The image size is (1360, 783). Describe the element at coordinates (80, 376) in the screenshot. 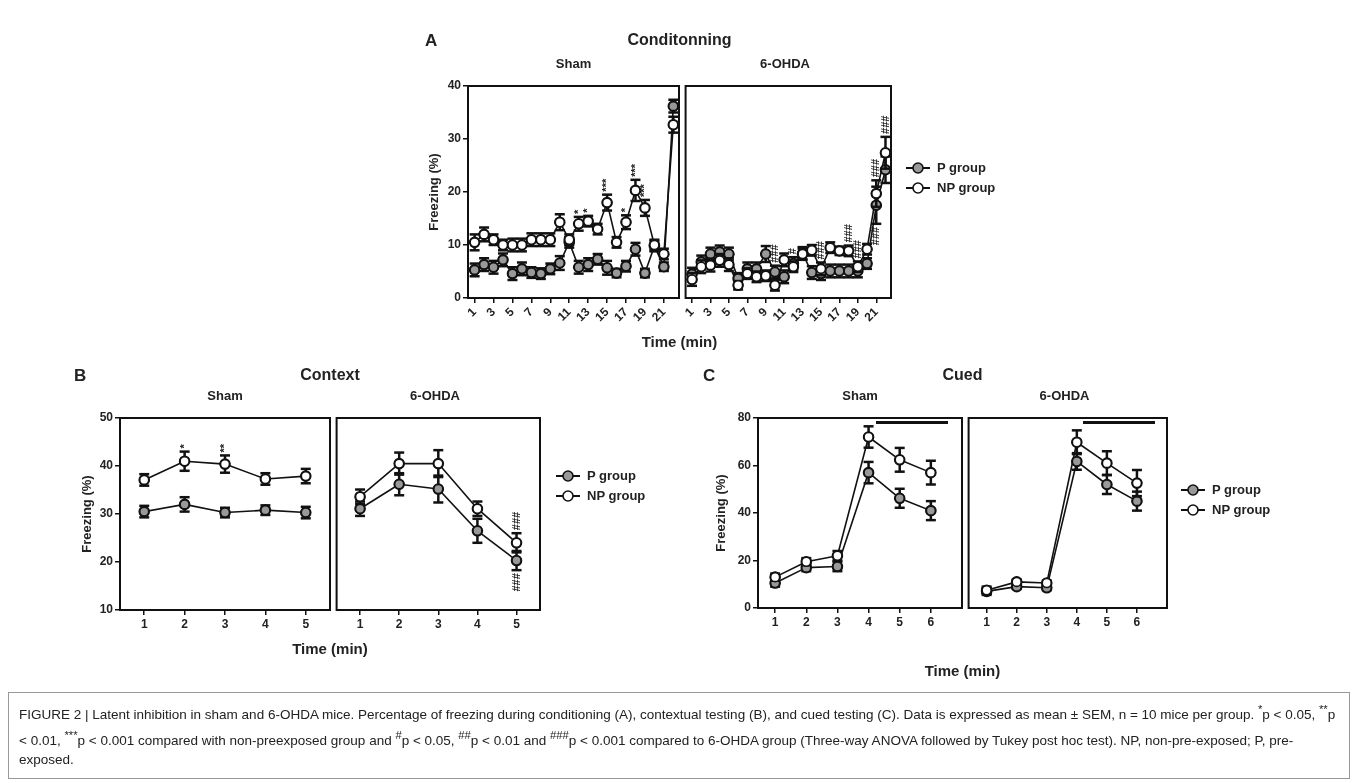

I see `text: B` at that location.